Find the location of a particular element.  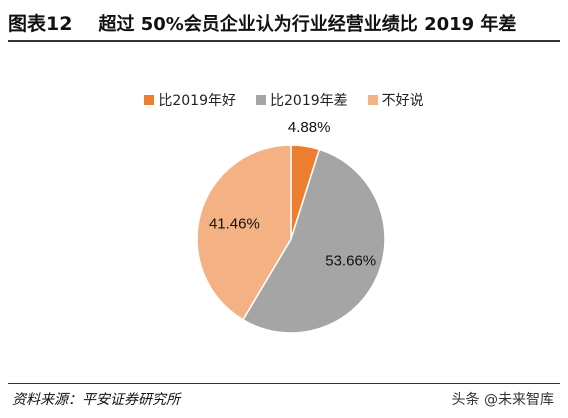

pie-slice-unsure is located at coordinates (244, 232).